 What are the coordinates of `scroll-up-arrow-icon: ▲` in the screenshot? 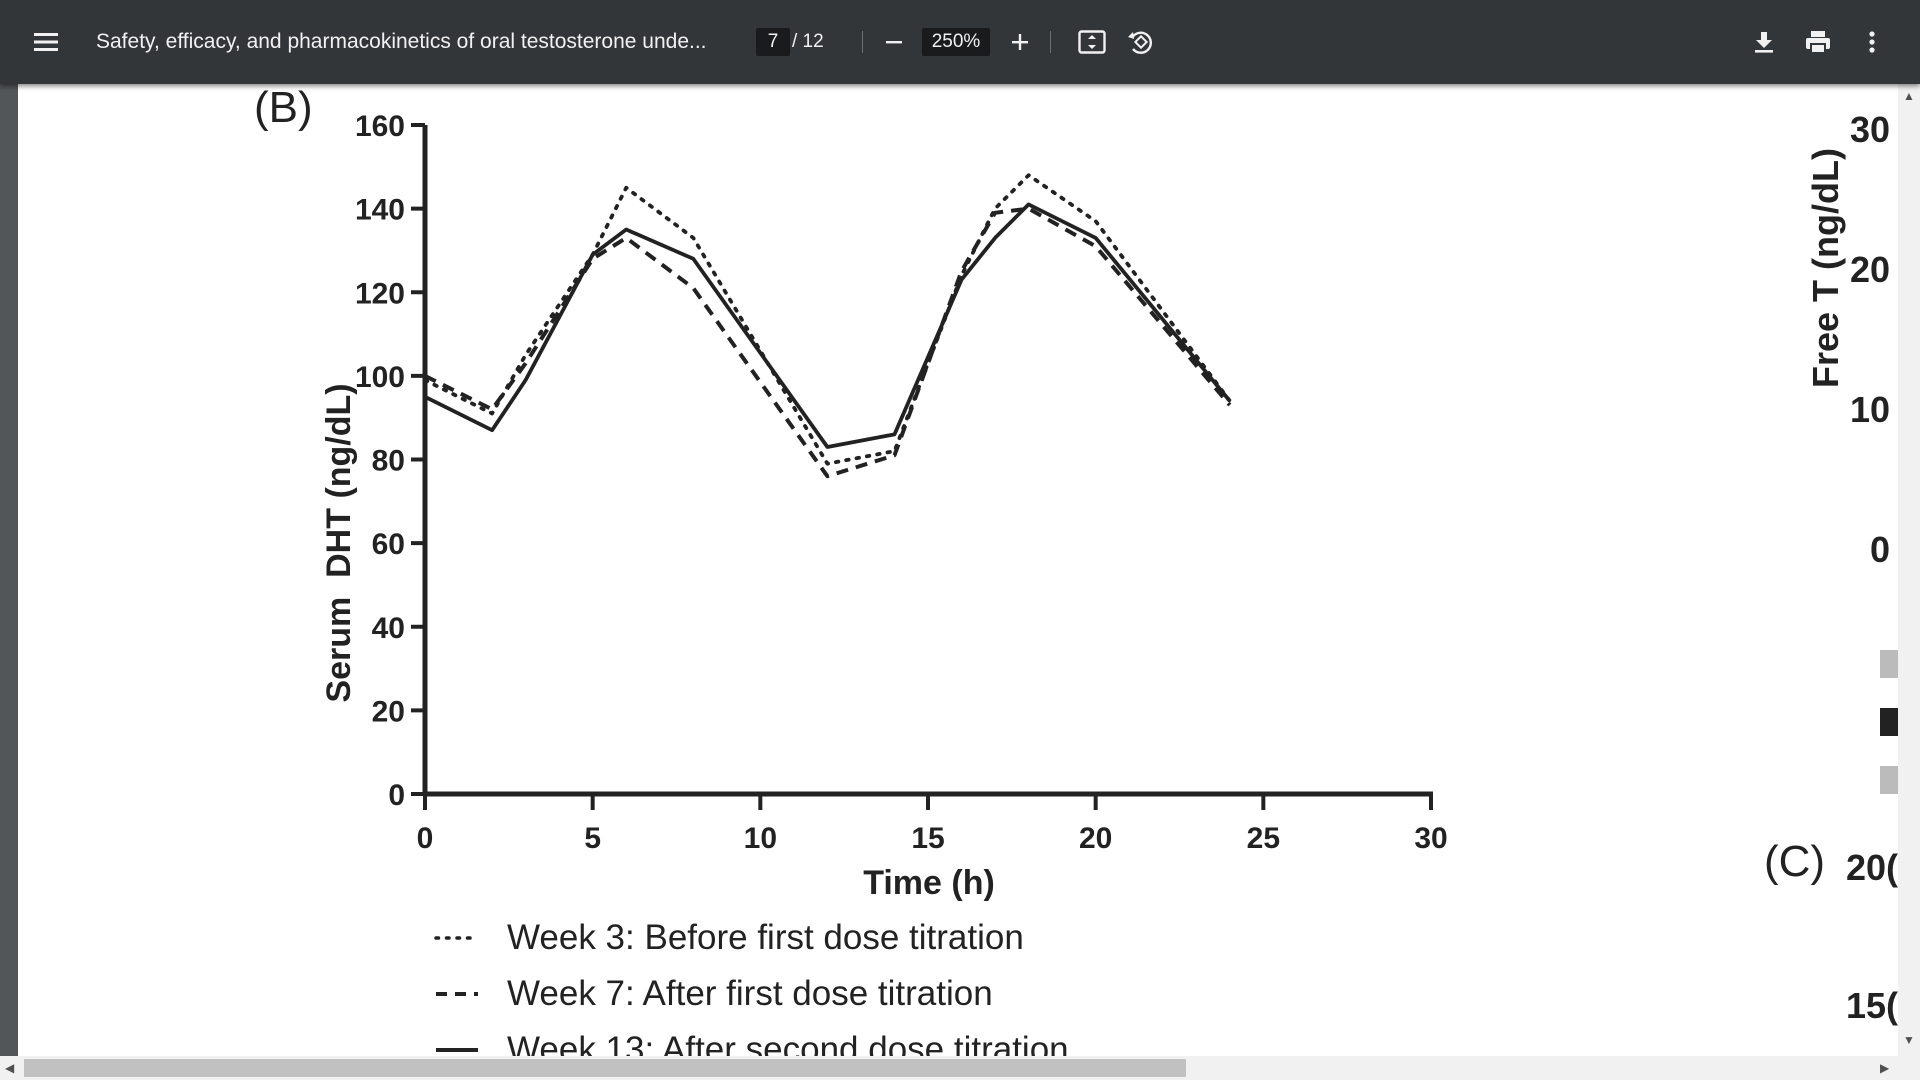 It's located at (1909, 96).